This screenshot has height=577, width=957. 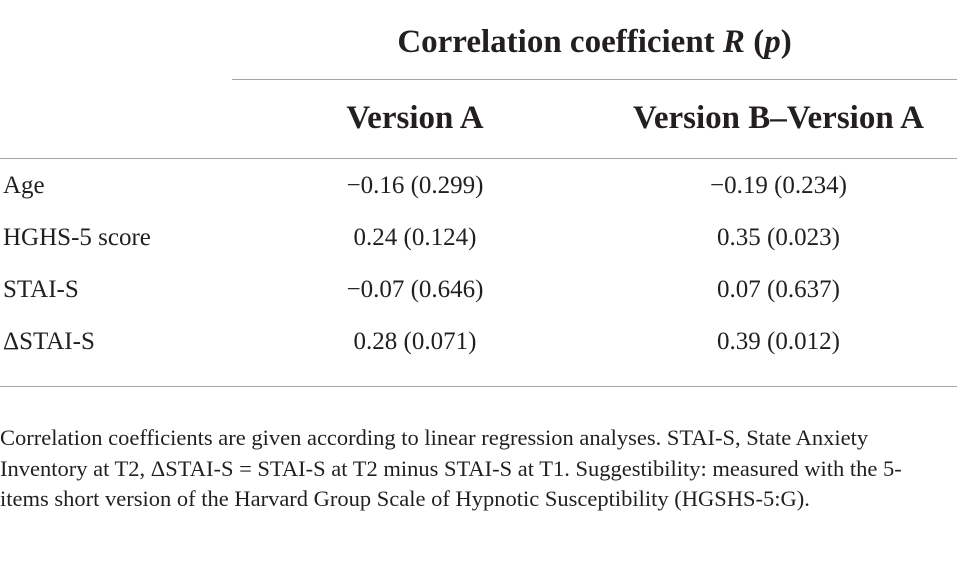 I want to click on group-rule, so click(x=594, y=79).